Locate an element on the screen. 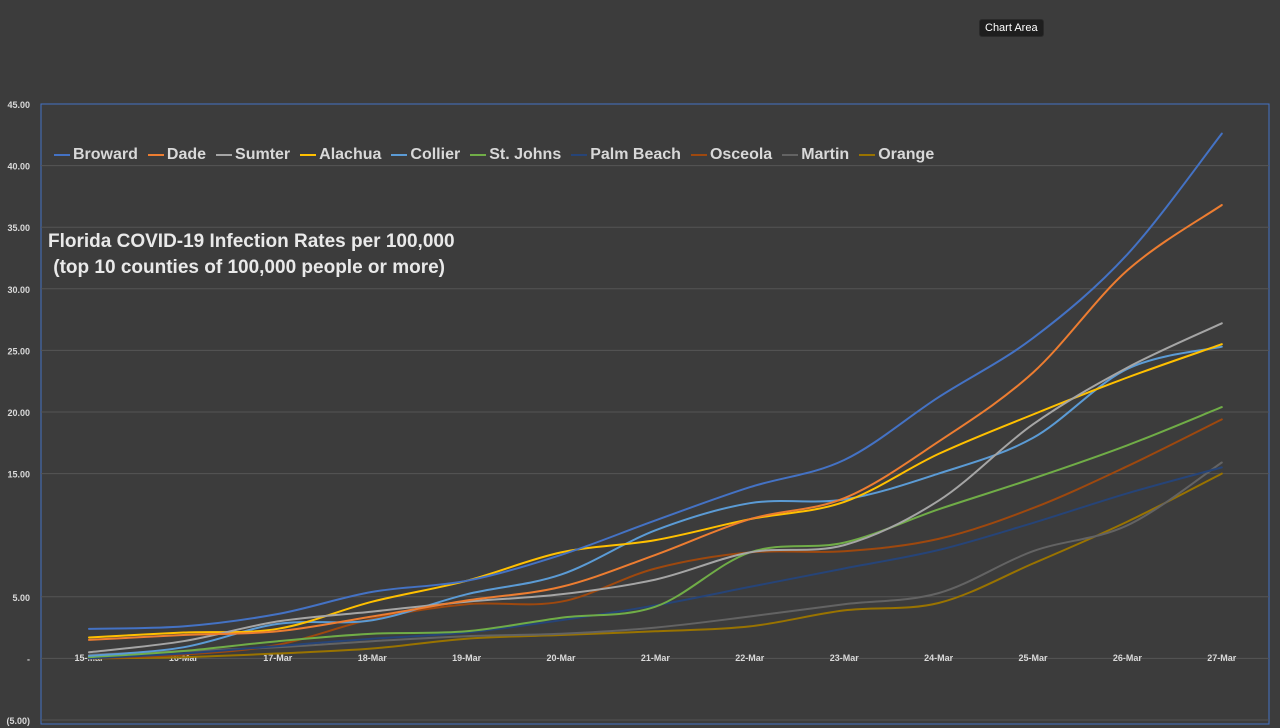  legend-label: Dade is located at coordinates (186, 154).